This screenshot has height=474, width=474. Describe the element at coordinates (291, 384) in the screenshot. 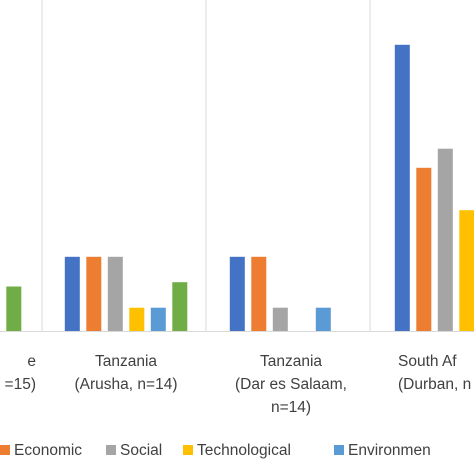

I see `category-label-3-line-2: (Dar es Salaam,` at that location.